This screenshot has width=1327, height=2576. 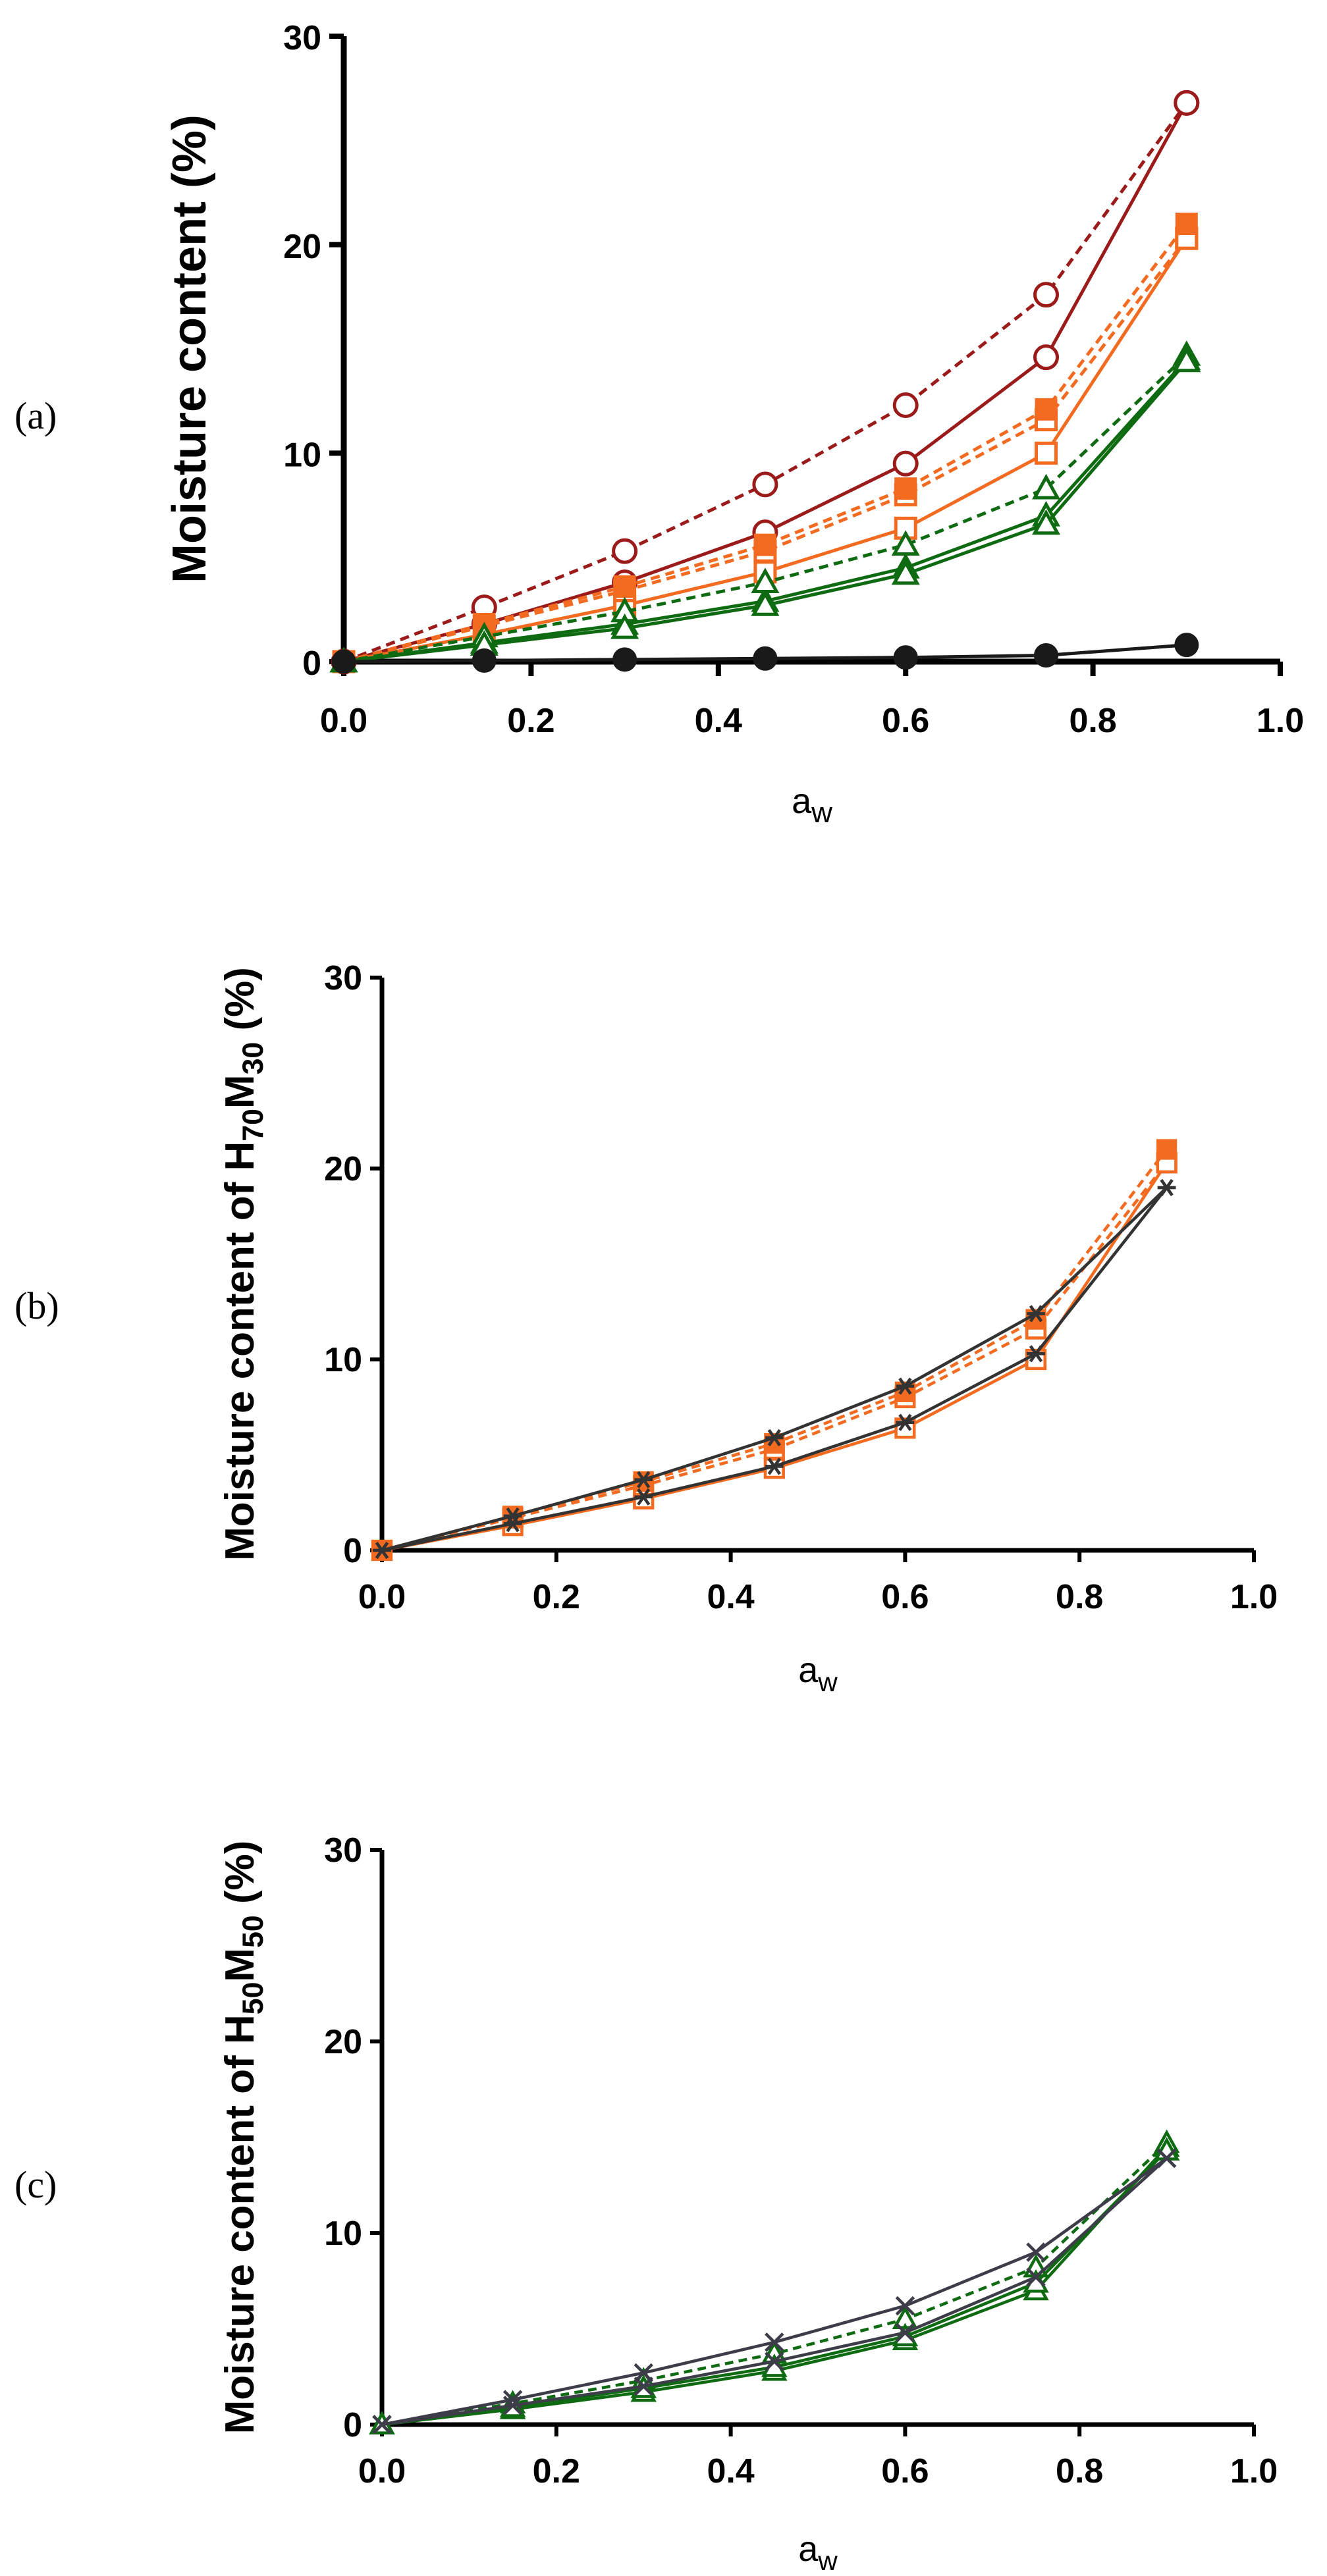 I want to click on y-axis-title: Moisture content (%), so click(x=189, y=349).